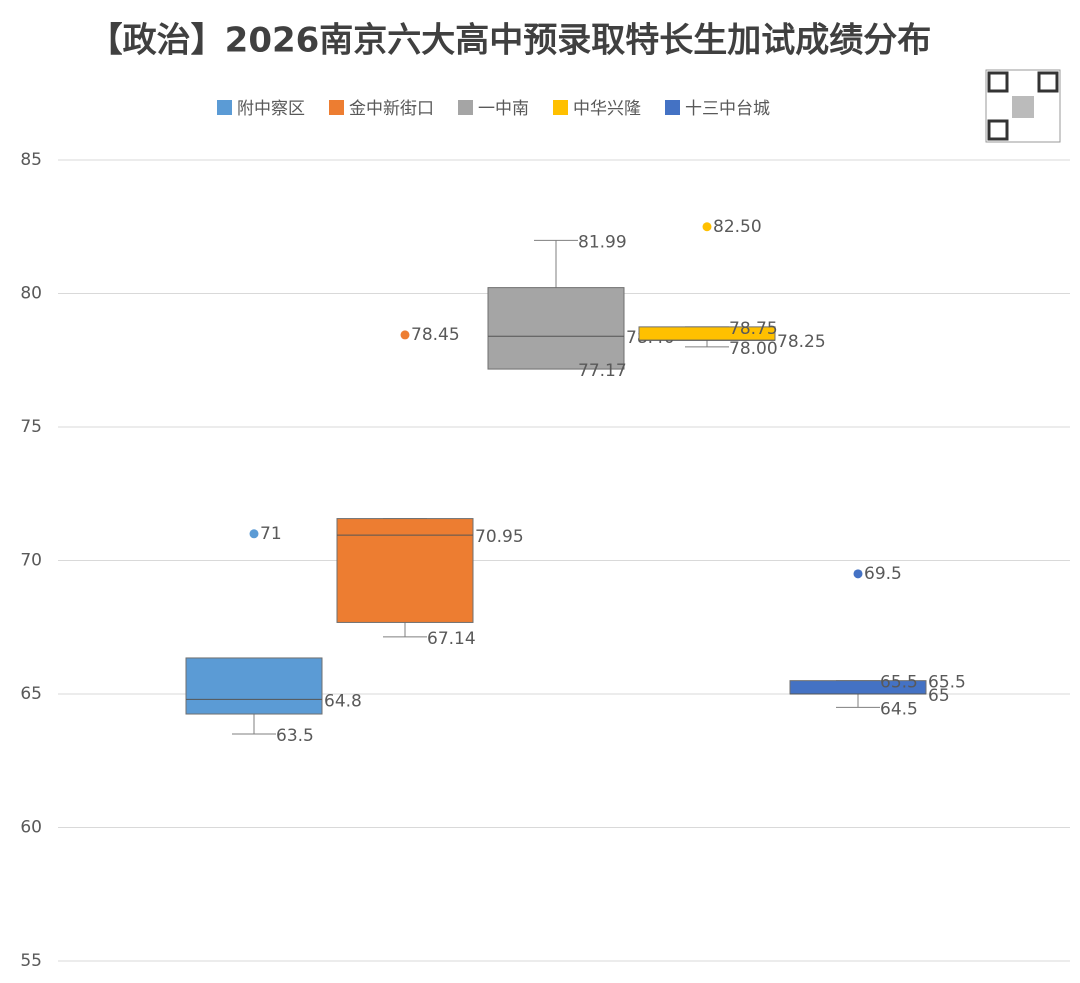 This screenshot has height=983, width=1080. I want to click on outlier-label: 71, so click(271, 534).